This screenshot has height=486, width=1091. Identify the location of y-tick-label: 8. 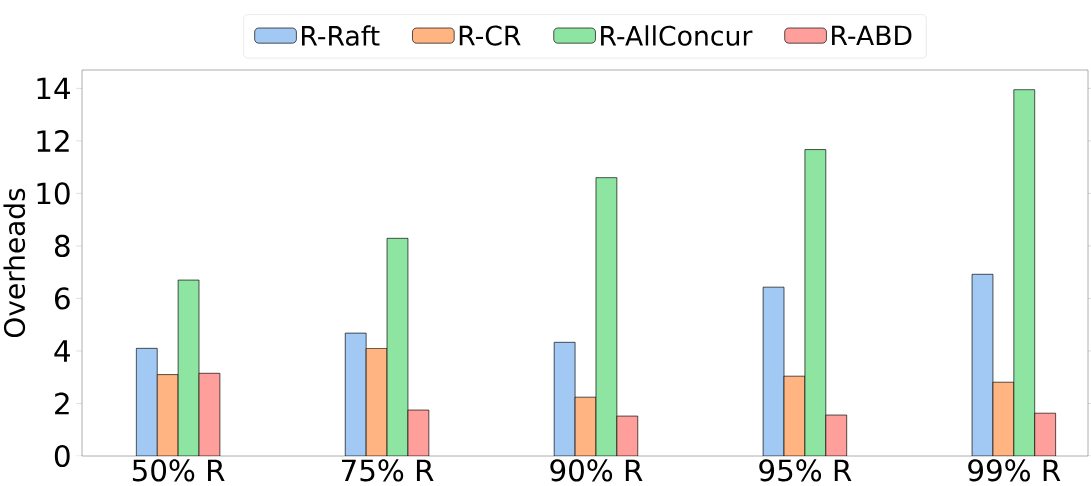
(62, 246).